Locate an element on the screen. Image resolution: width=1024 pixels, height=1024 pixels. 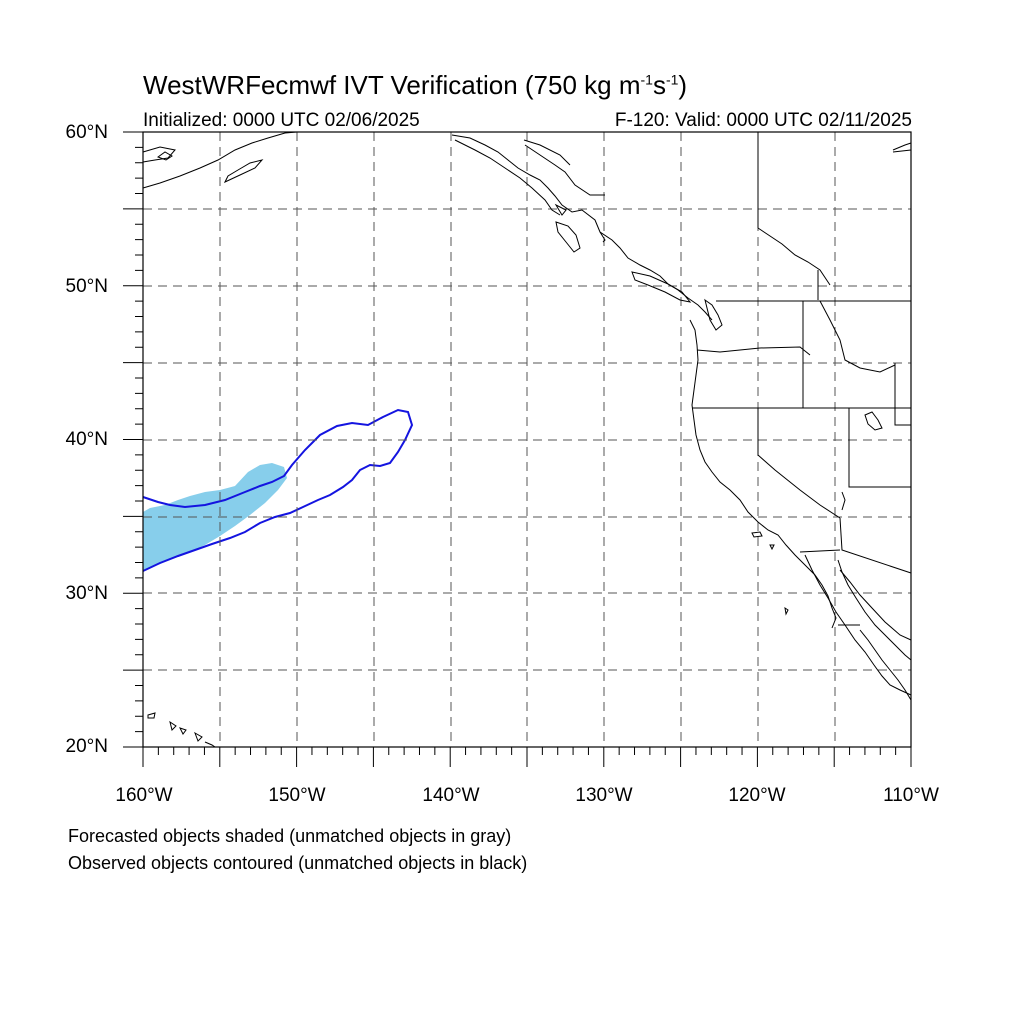
lon-label-160w: 160°W is located at coordinates (144, 795).